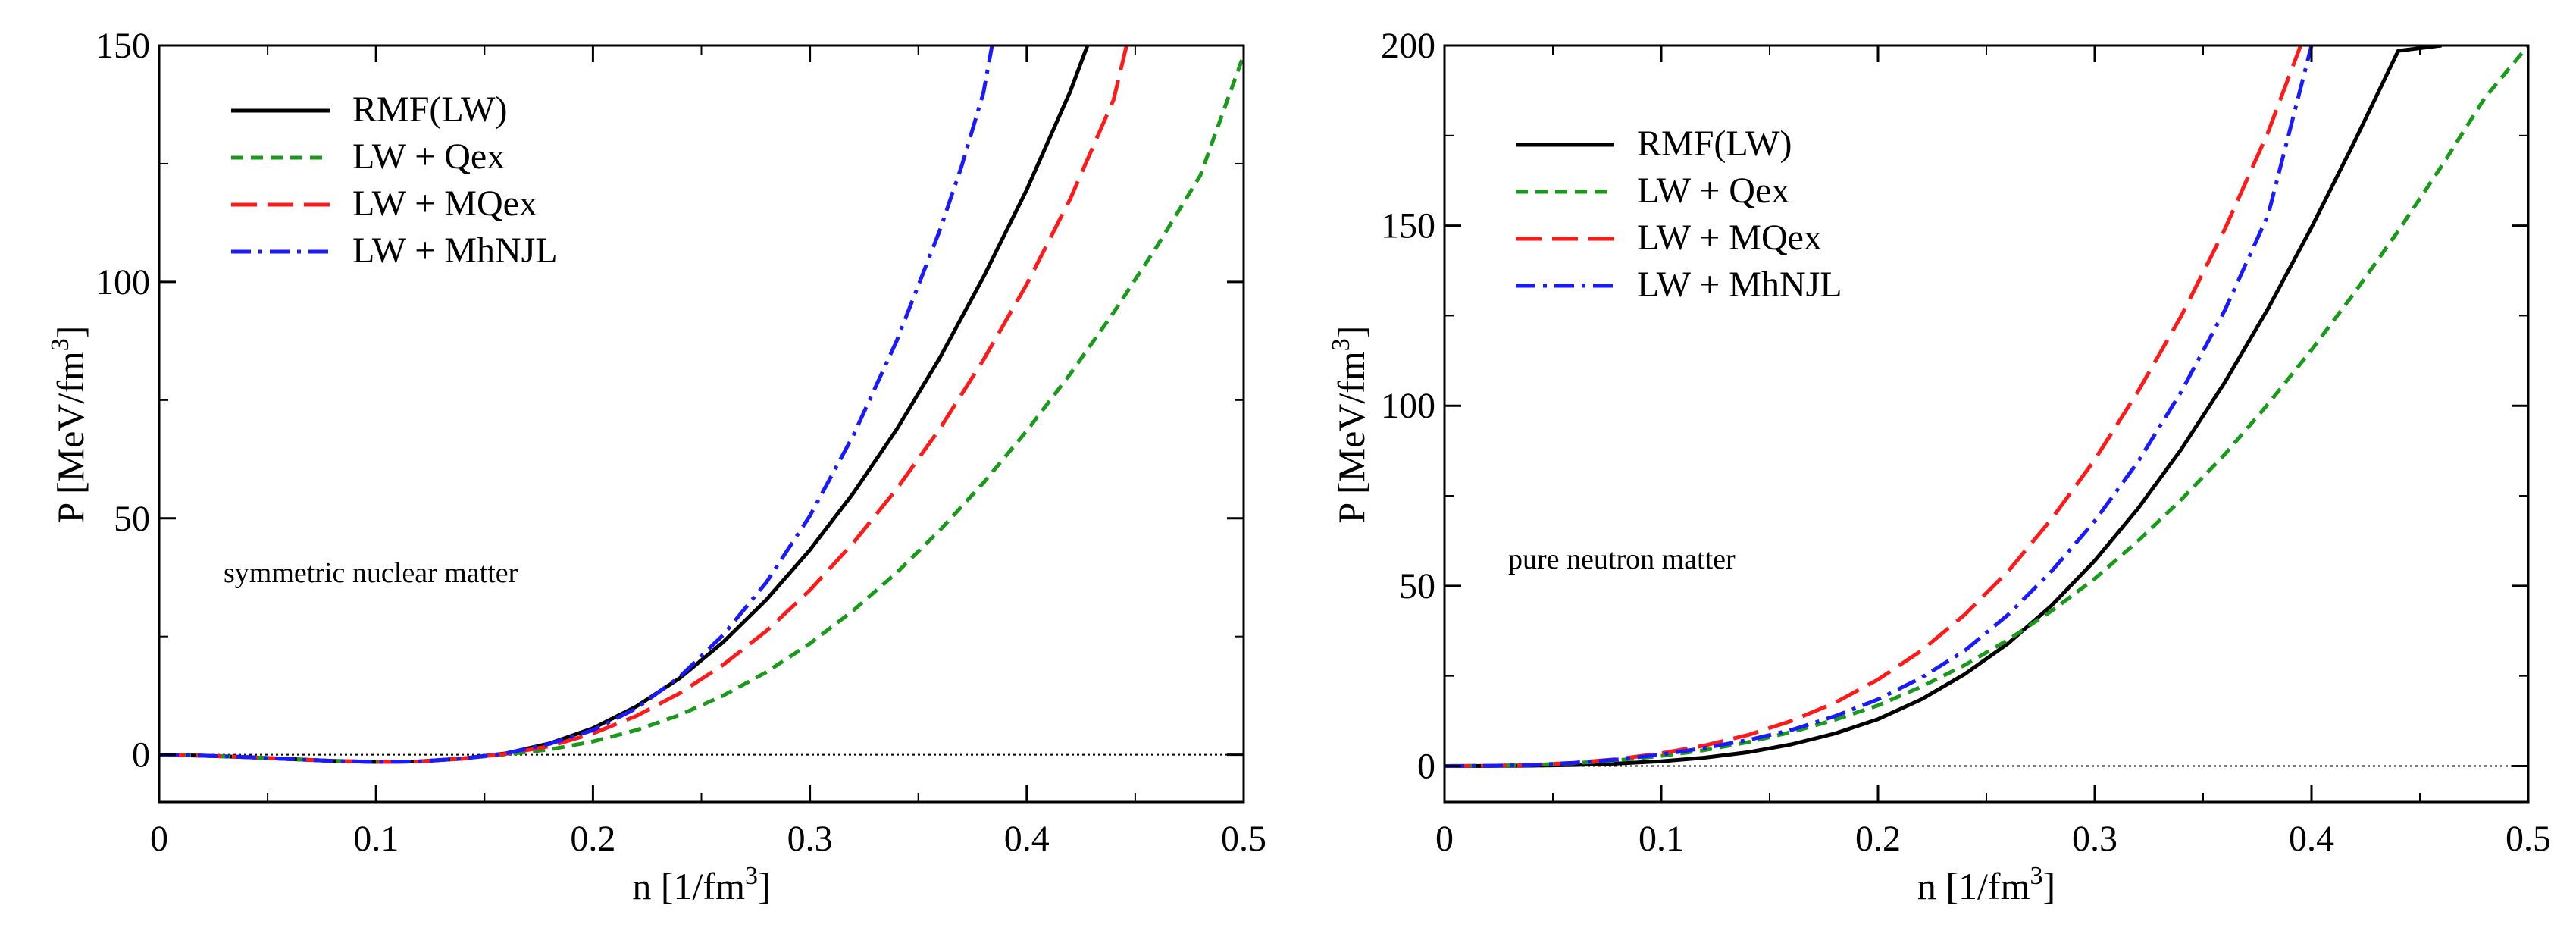  I want to click on panel-annotation: symmetric nuclear matter, so click(371, 573).